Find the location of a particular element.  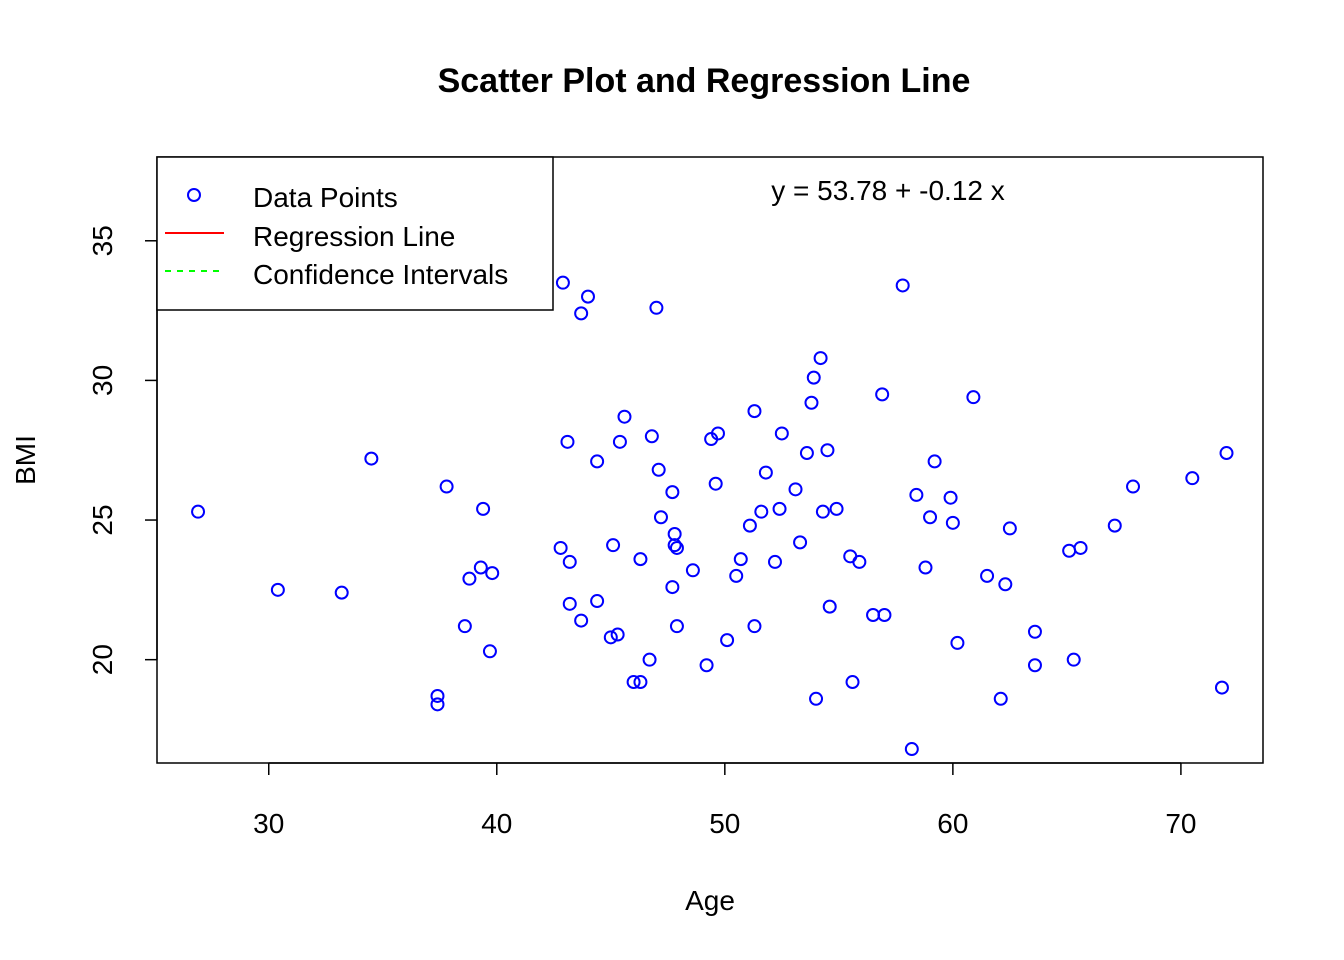

y-tick-label: 25 is located at coordinates (102, 519).